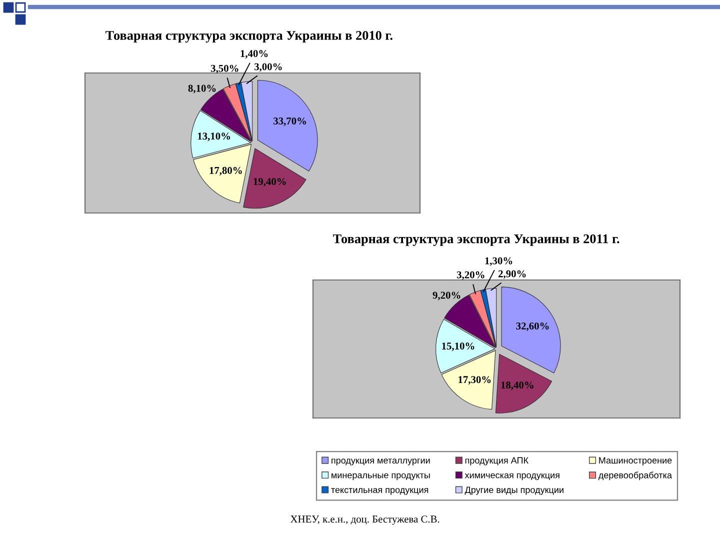 This screenshot has width=720, height=540. Describe the element at coordinates (214, 137) in the screenshot. I see `data-label: 13,10%` at that location.